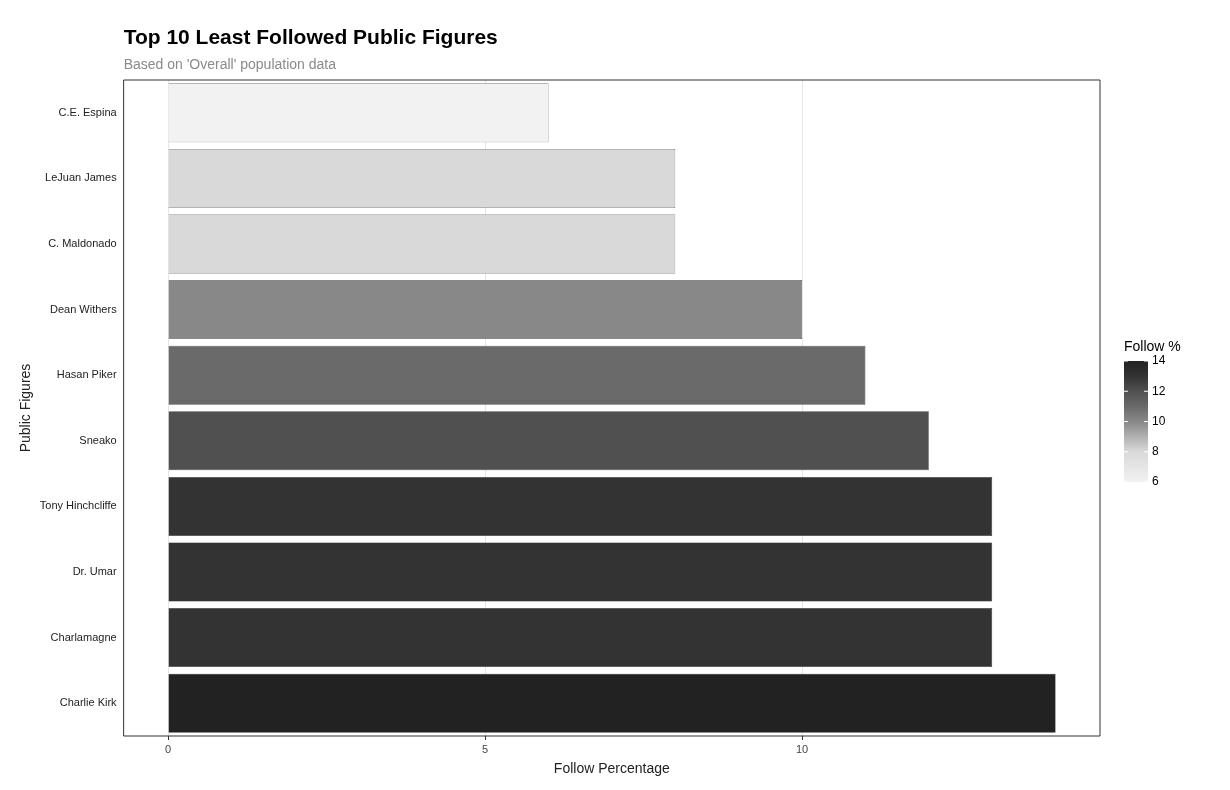 The width and height of the screenshot is (1230, 790). Describe the element at coordinates (1155, 481) in the screenshot. I see `color-bar-label: 6` at that location.